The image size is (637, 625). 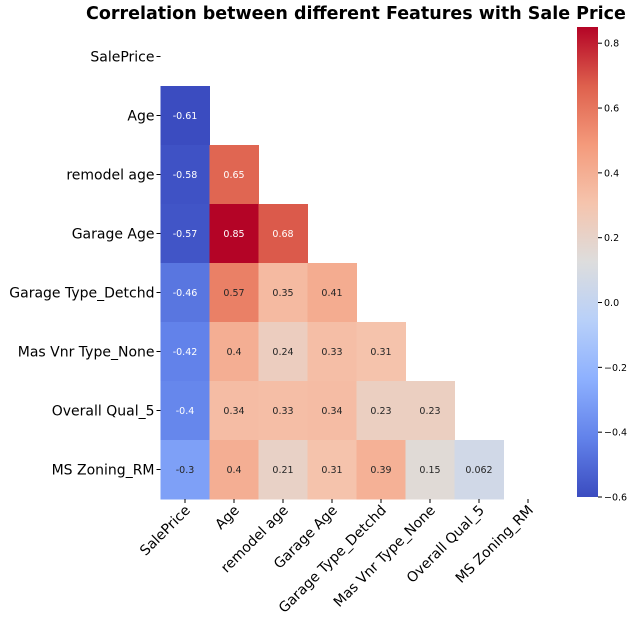 I want to click on y-tick-label: Overall Qual_5, so click(x=103, y=412).